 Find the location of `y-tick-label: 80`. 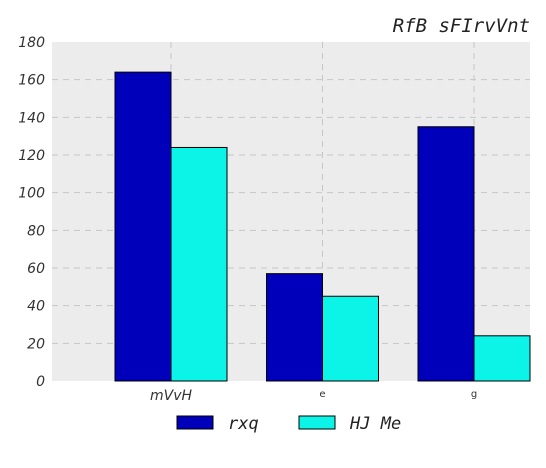

y-tick-label: 80 is located at coordinates (36, 231).